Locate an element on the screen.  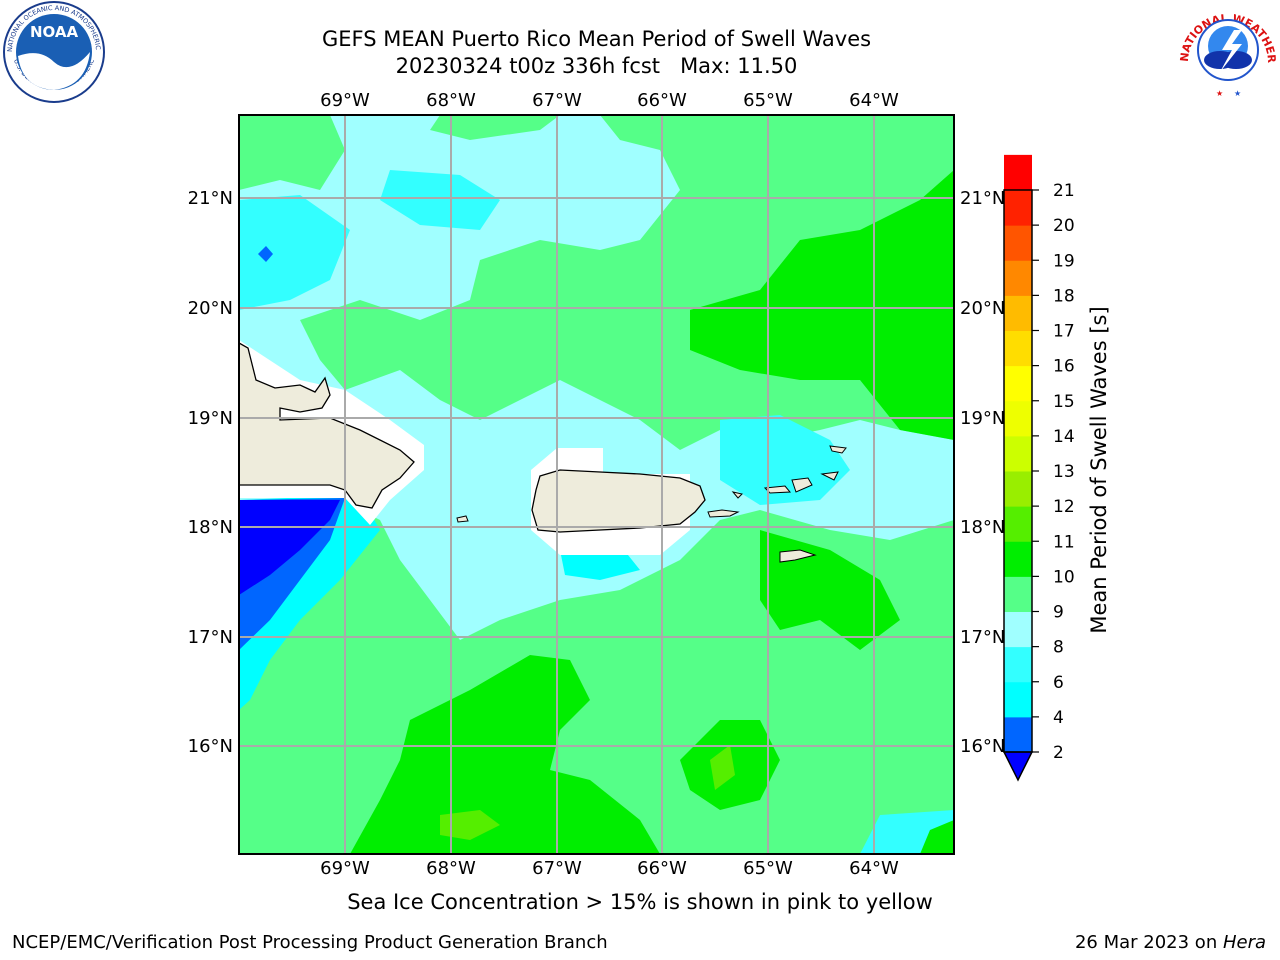
colorbar-tick-label: 10 is located at coordinates (1064, 577).